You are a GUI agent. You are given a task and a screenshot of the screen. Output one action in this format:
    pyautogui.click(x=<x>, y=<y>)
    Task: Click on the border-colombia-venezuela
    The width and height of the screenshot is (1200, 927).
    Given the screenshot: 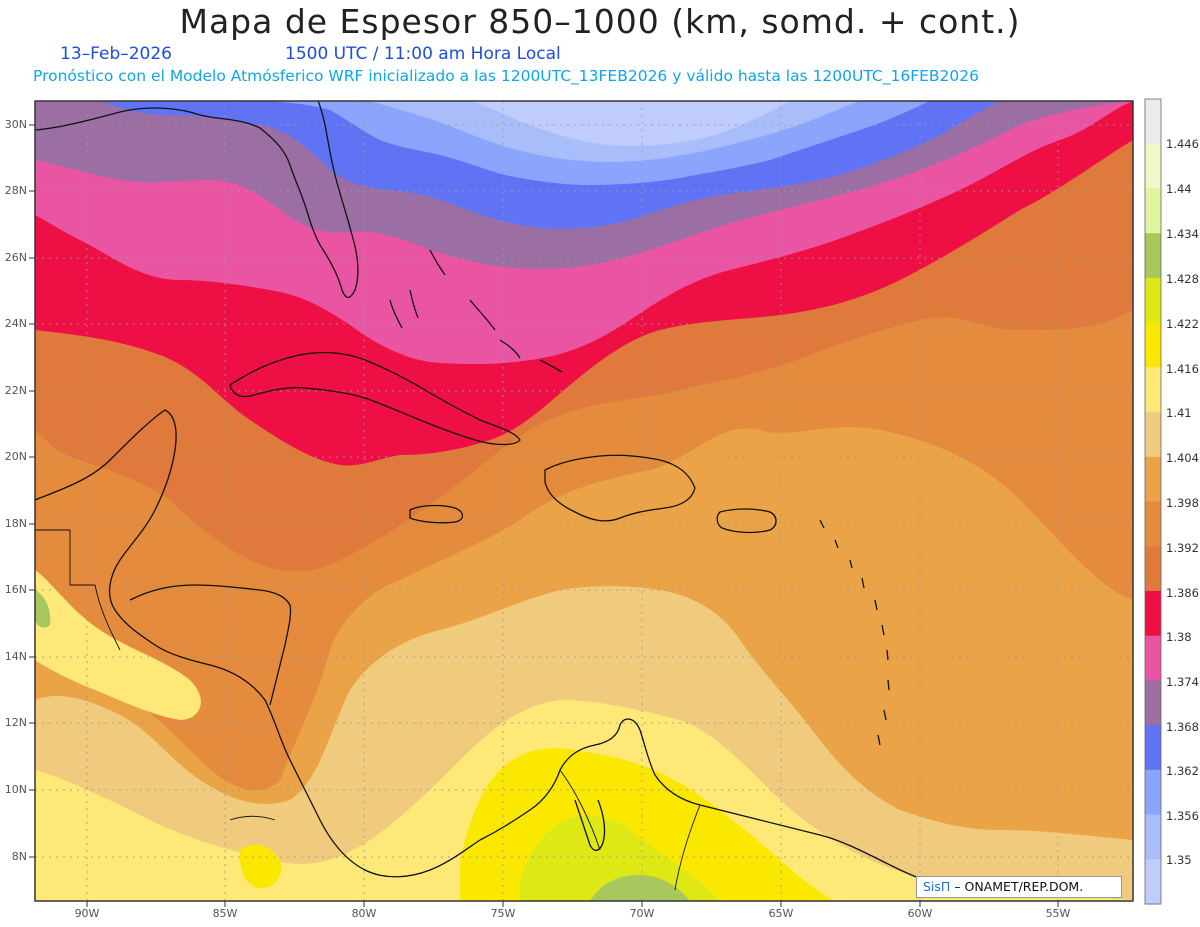 What is the action you would take?
    pyautogui.click(x=580, y=810)
    